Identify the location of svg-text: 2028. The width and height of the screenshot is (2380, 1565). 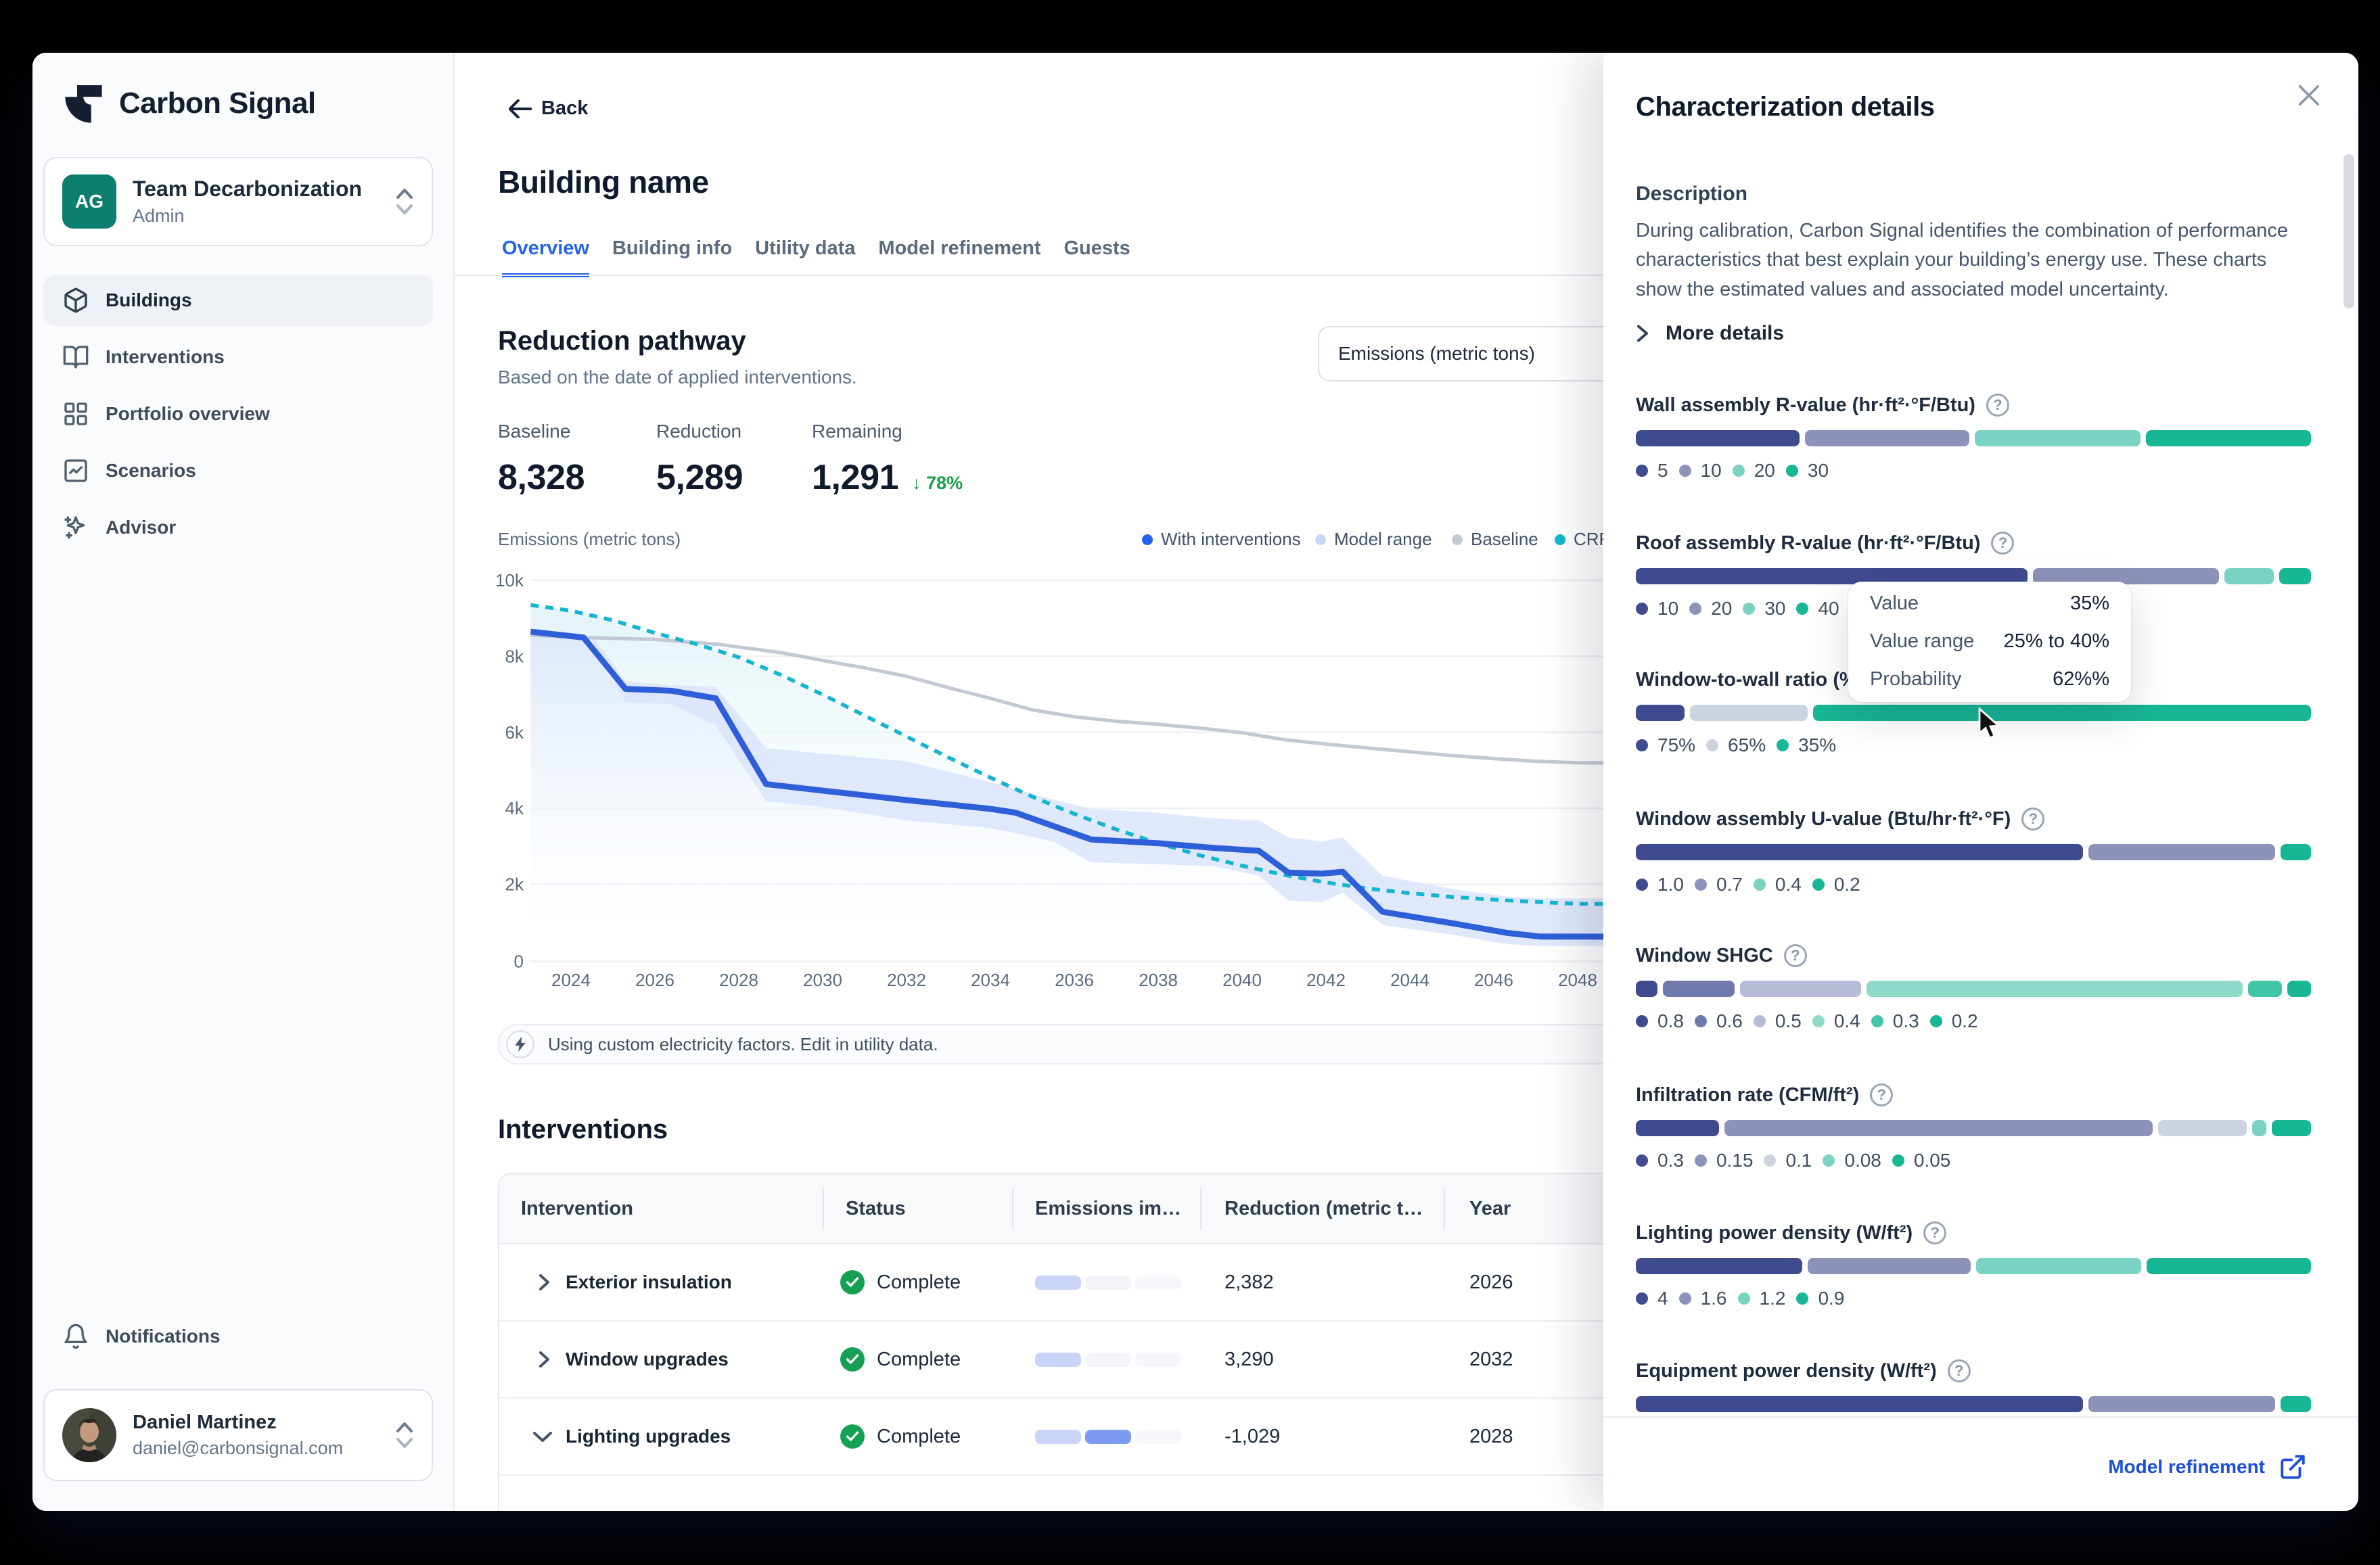
(739, 980).